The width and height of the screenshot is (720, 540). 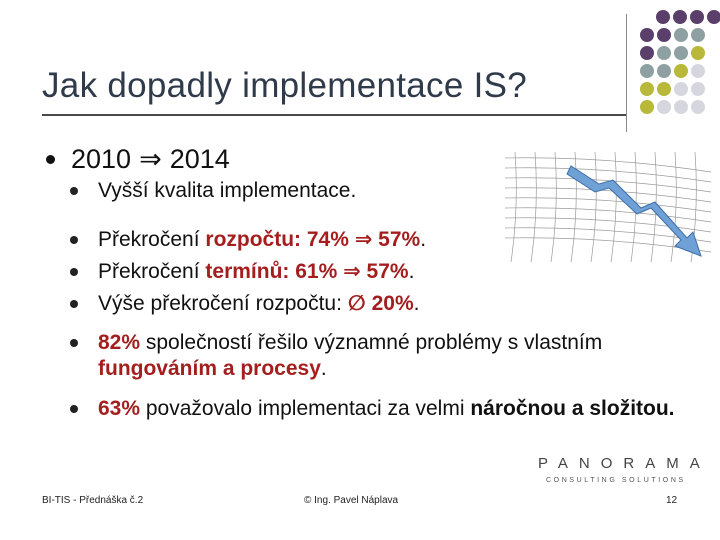 What do you see at coordinates (119, 342) in the screenshot?
I see `emphasis-text: 82%` at bounding box center [119, 342].